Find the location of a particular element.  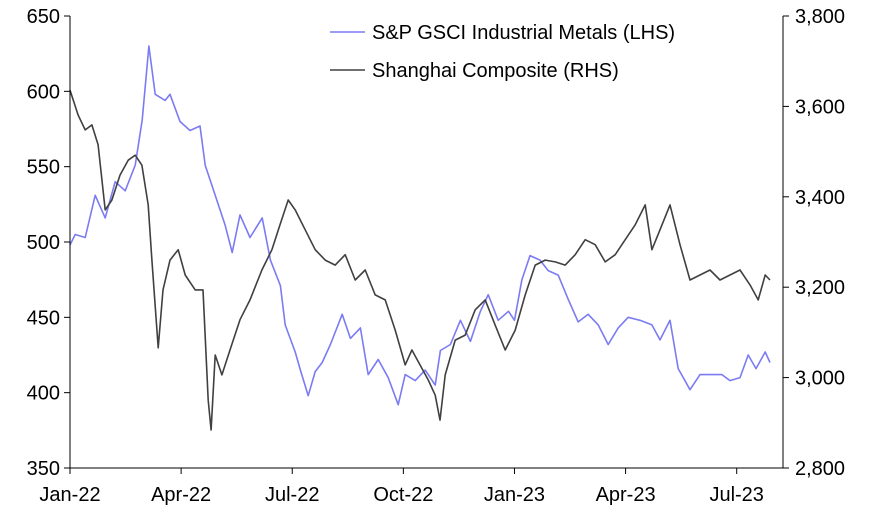

left-tick-label: 600 is located at coordinates (43, 92).